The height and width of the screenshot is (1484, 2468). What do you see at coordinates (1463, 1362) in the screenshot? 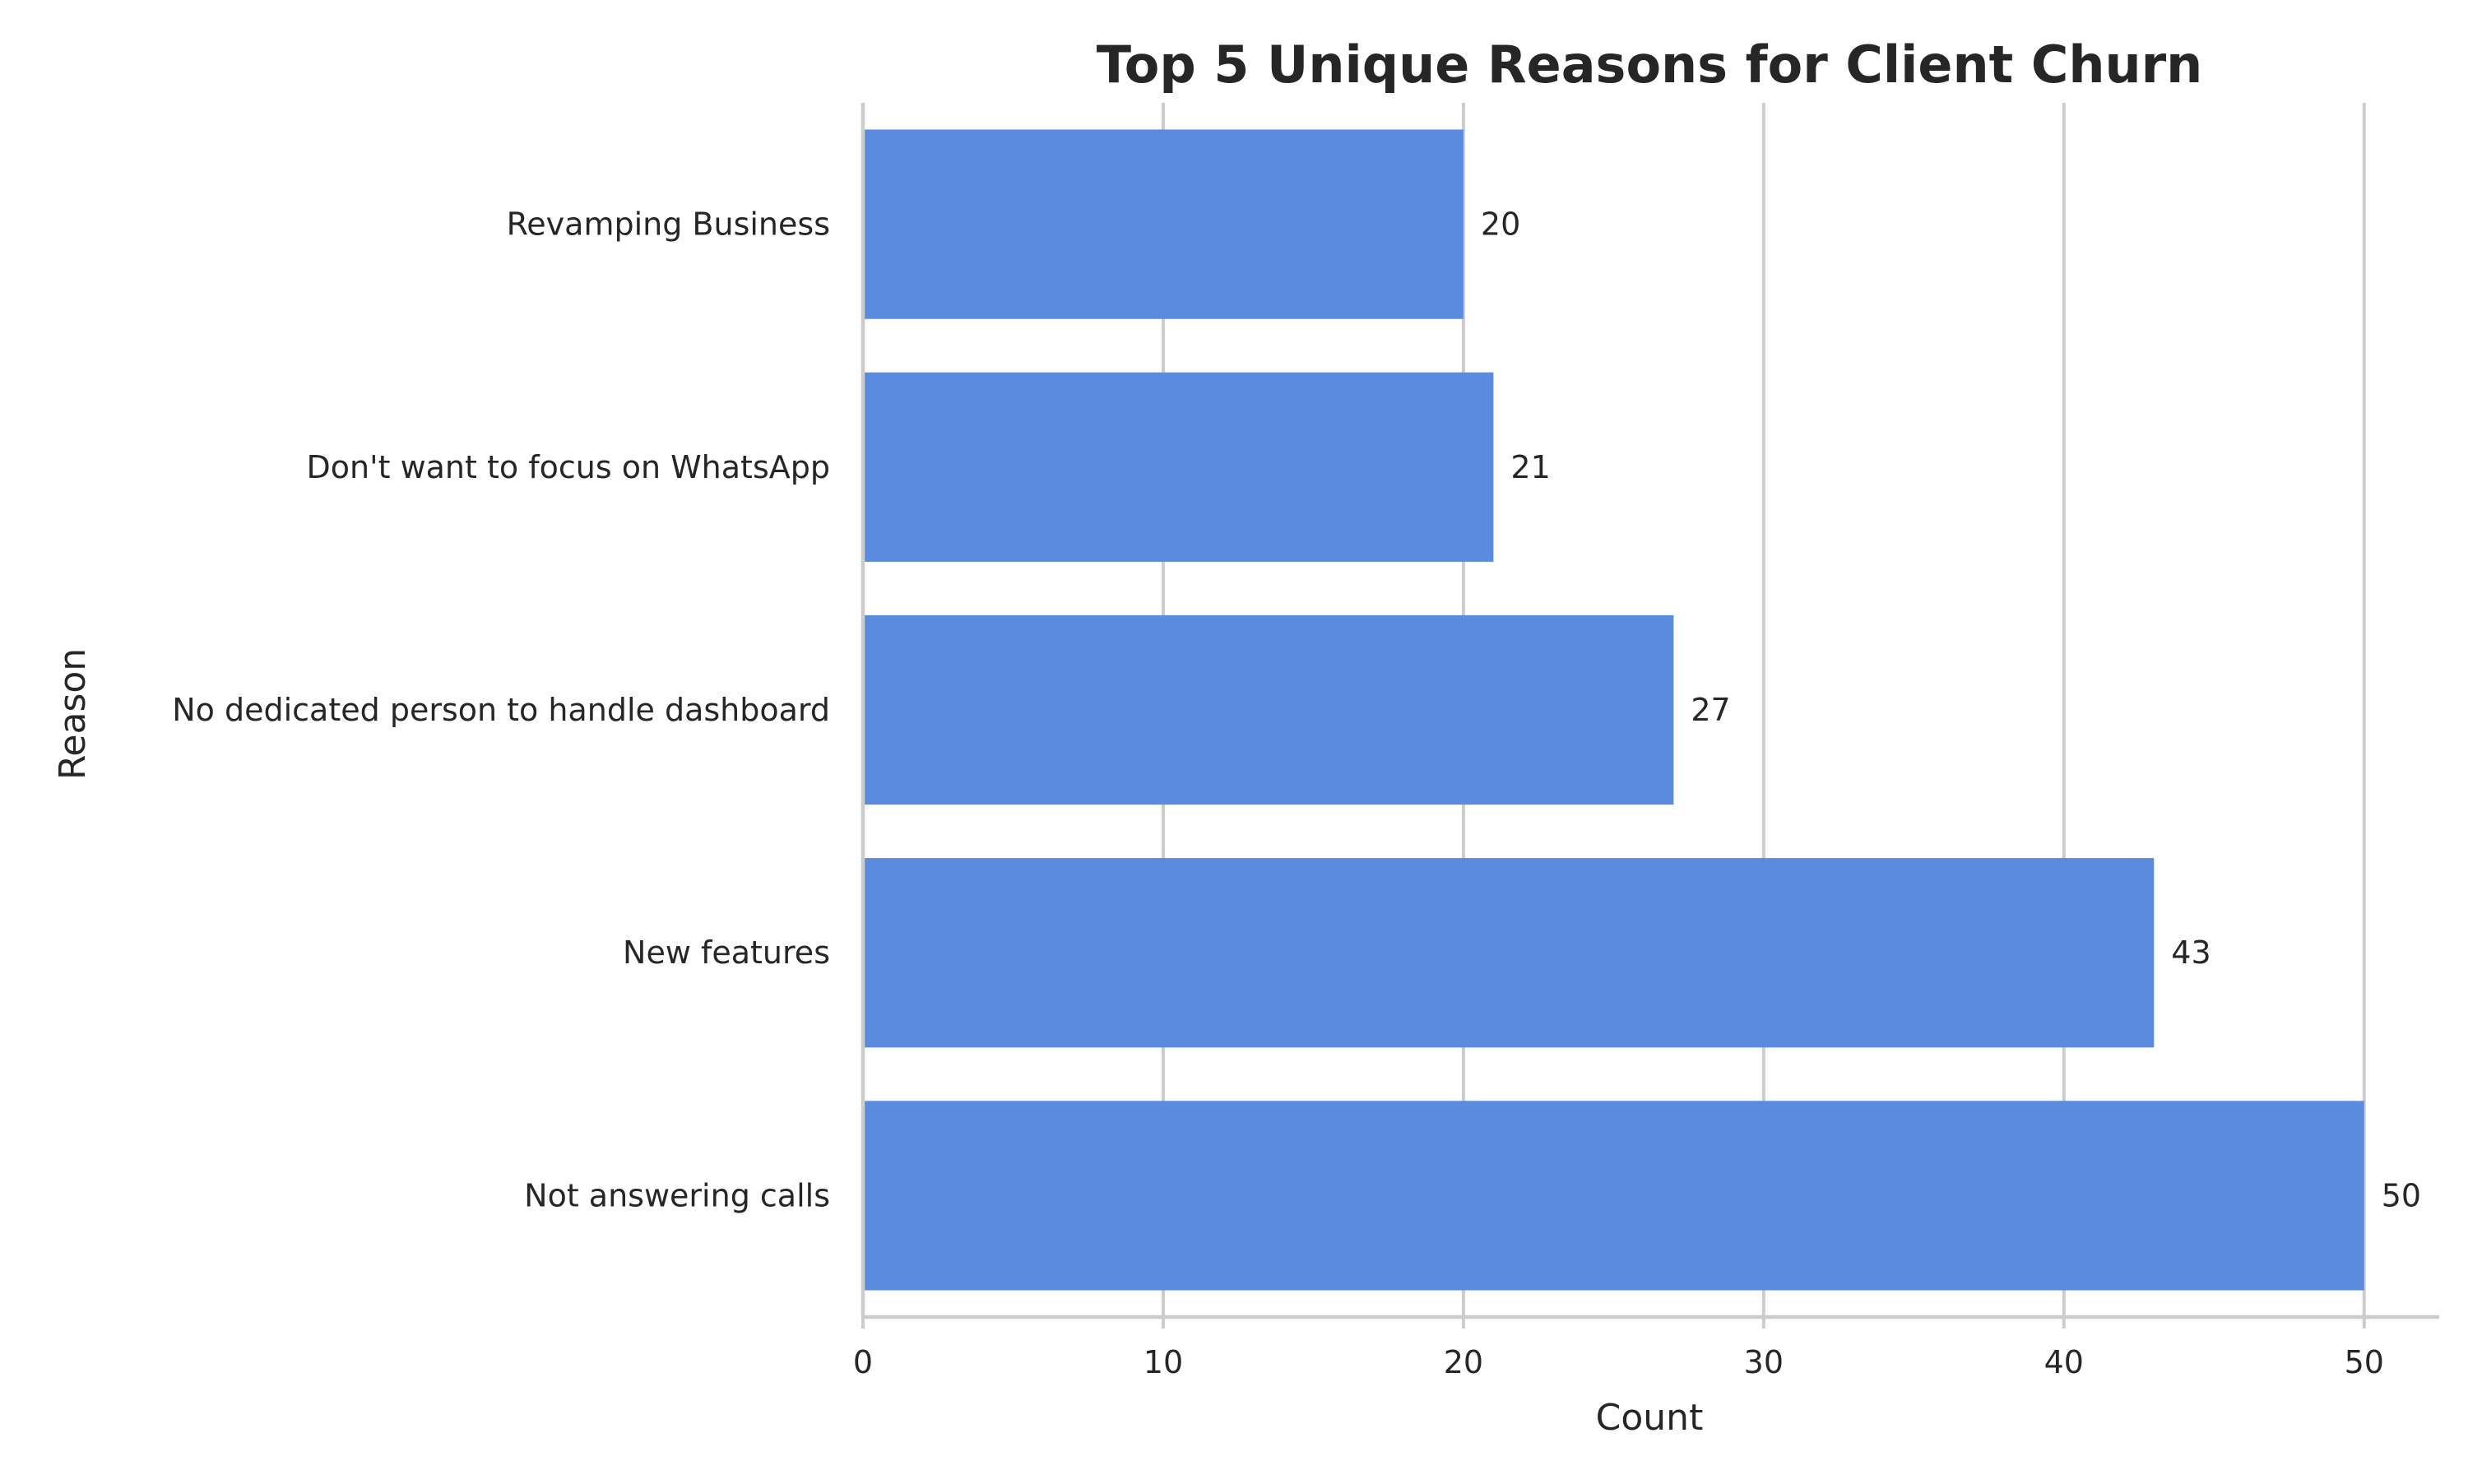
I see `x-tick-label: 20` at bounding box center [1463, 1362].